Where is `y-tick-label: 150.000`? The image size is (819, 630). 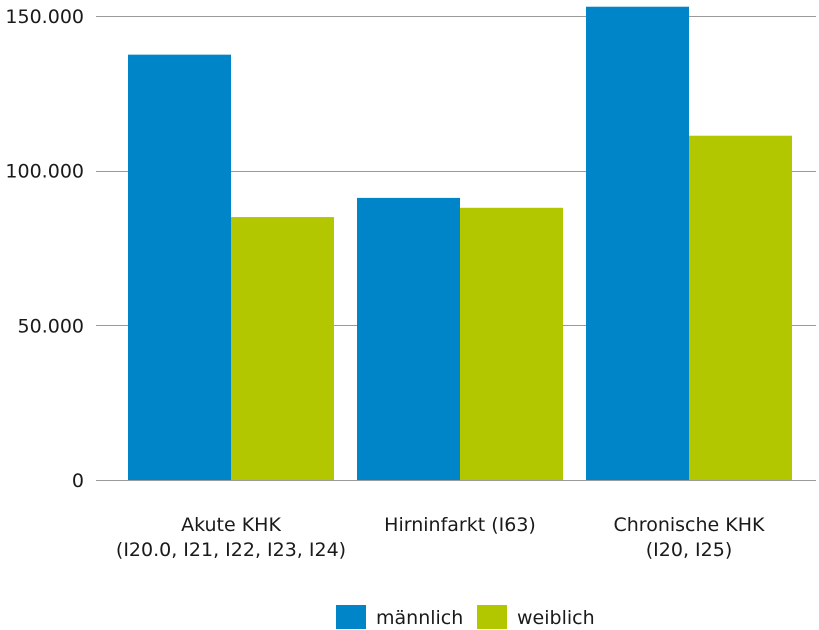
y-tick-label: 150.000 is located at coordinates (44, 17).